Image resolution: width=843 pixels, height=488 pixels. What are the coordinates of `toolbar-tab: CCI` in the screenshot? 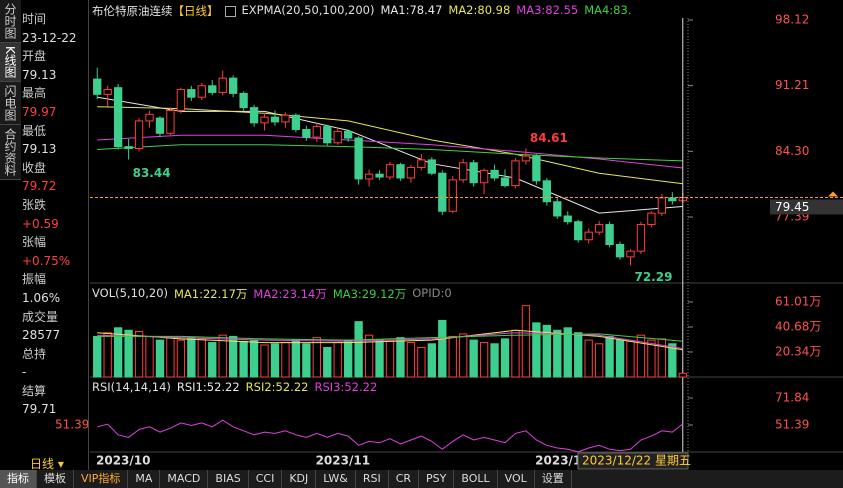 It's located at (266, 479).